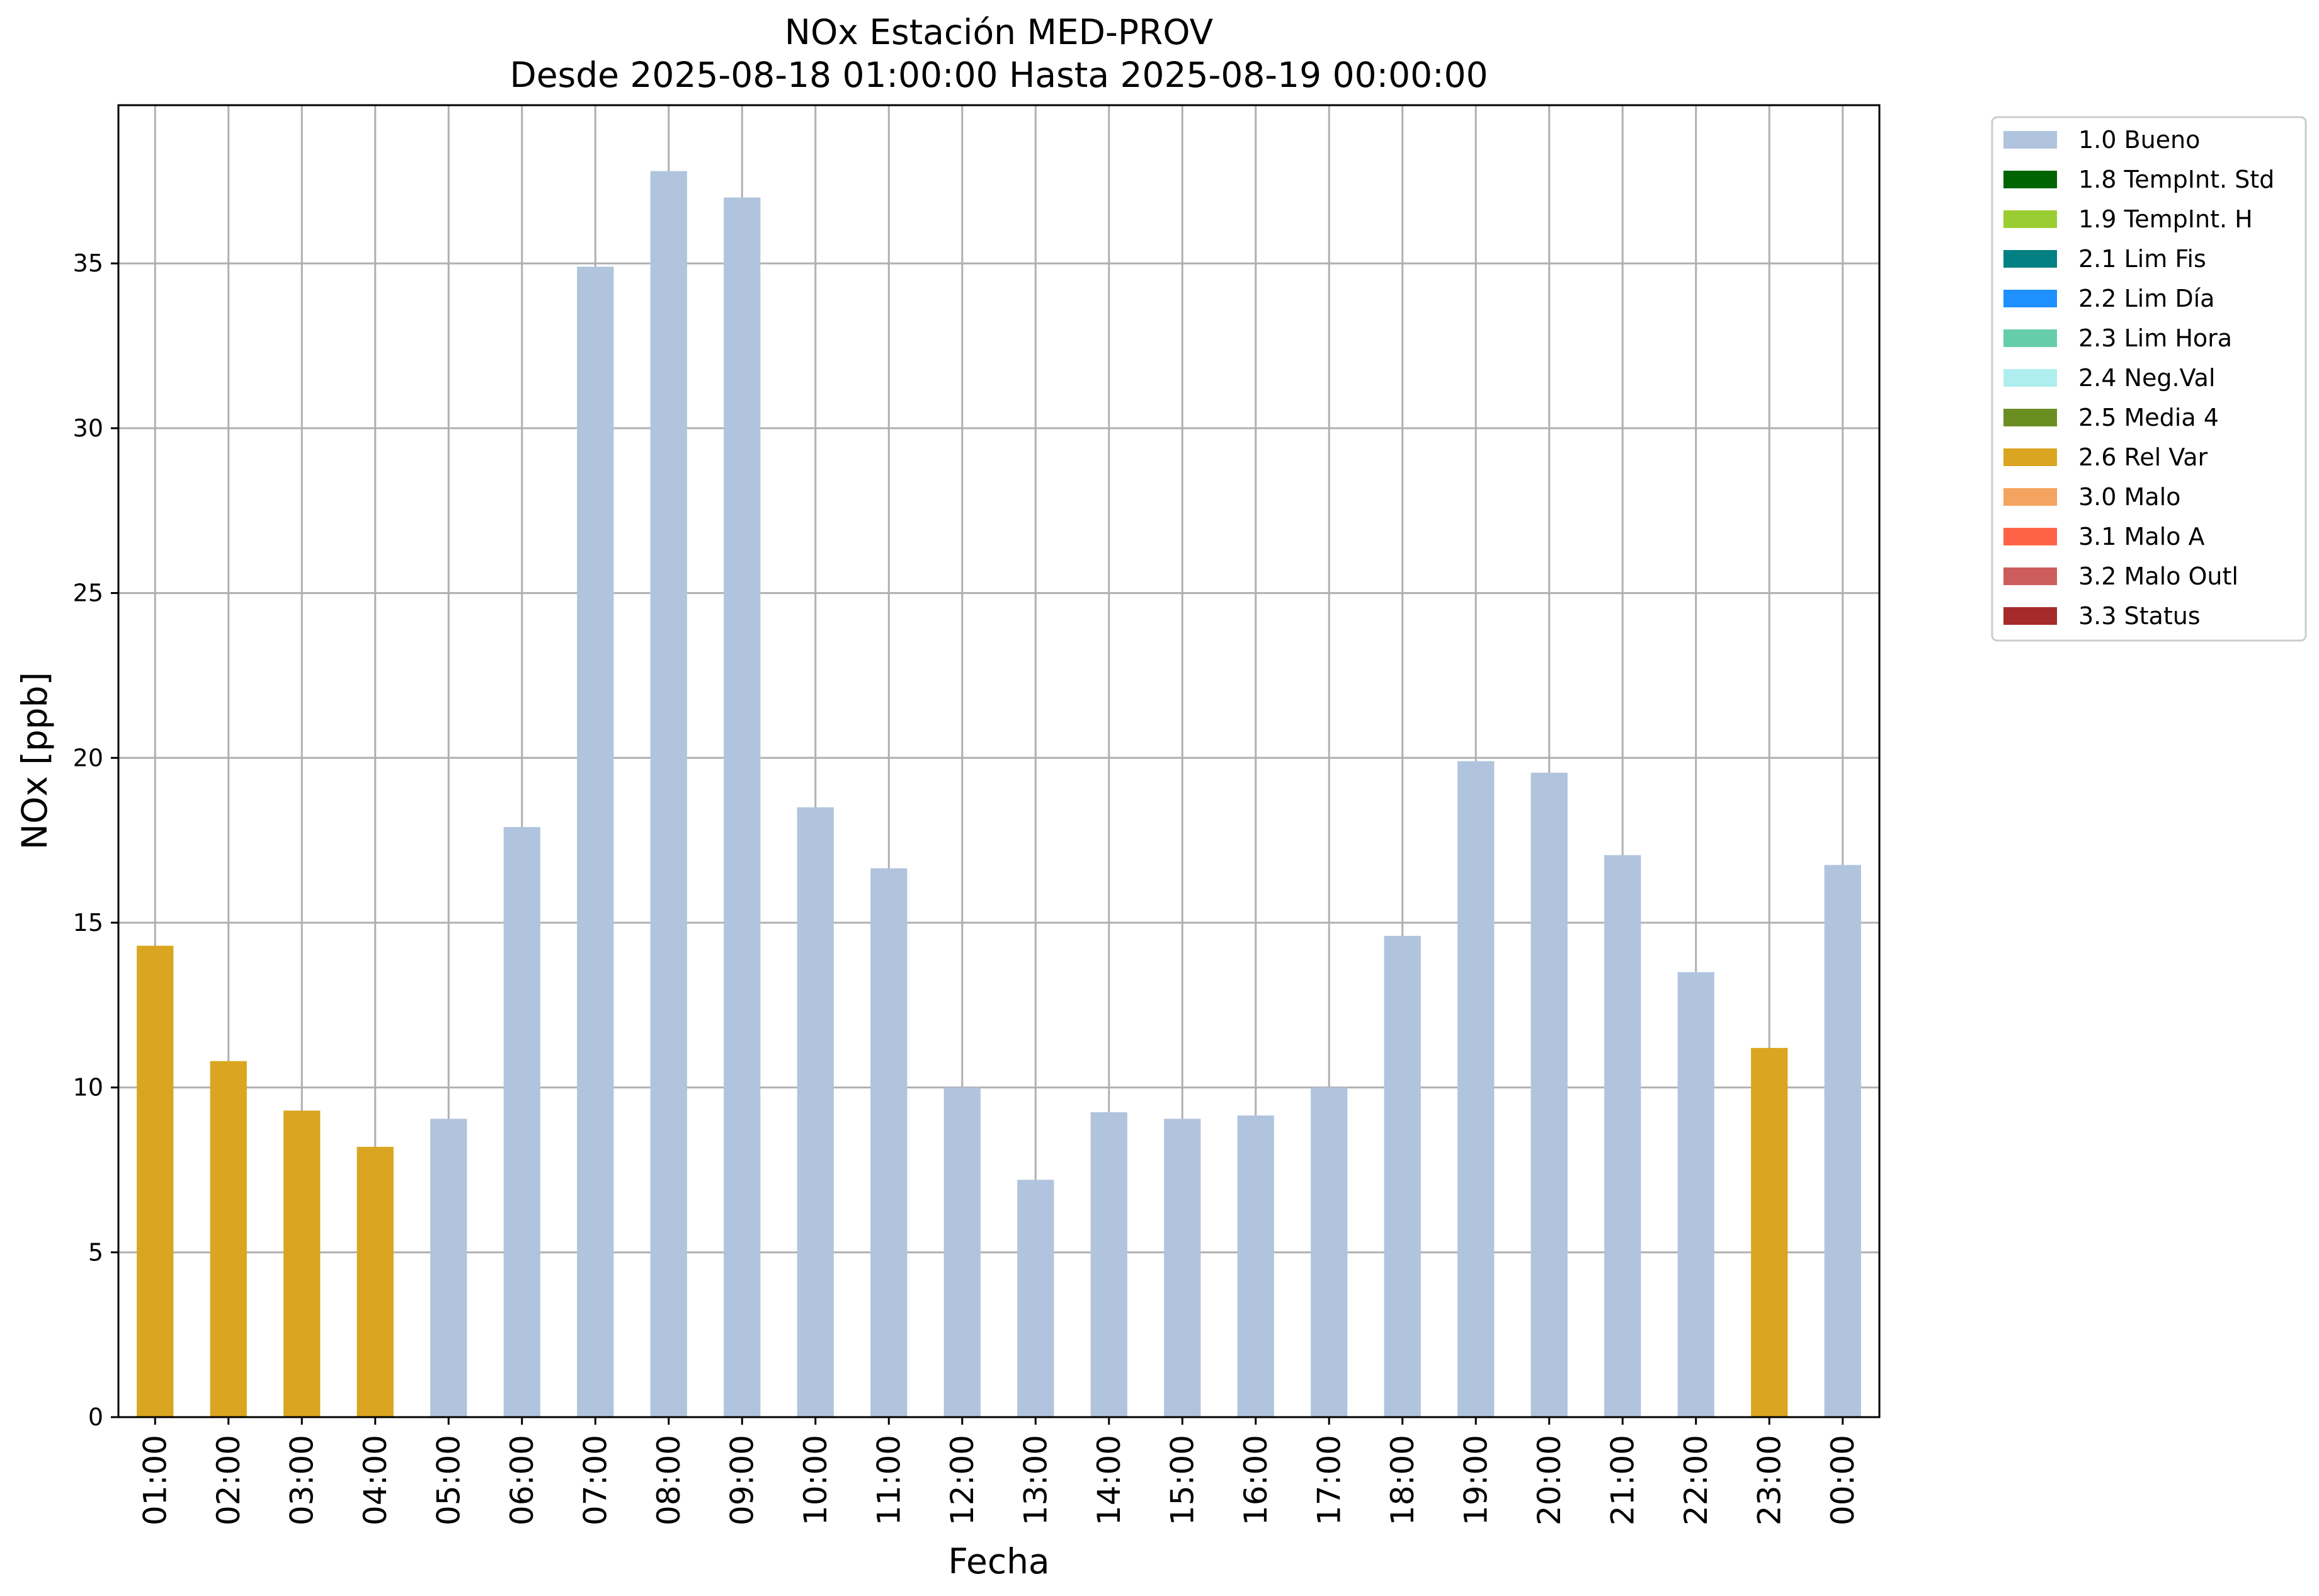 The image size is (2319, 1596). Describe the element at coordinates (375, 1480) in the screenshot. I see `x-tick-label: 04:00` at that location.